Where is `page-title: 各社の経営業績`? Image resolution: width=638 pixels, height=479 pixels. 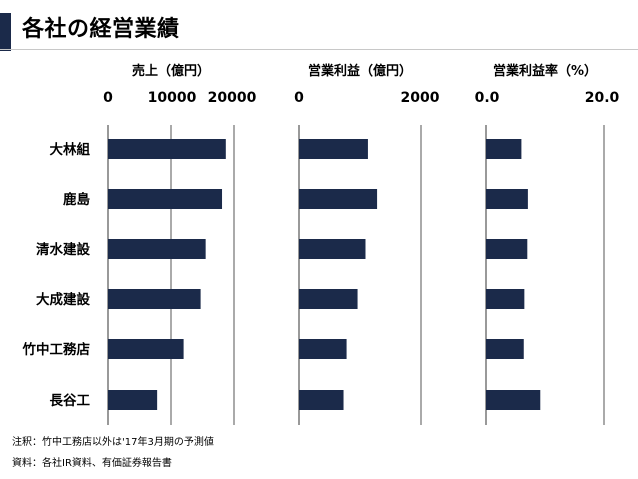 page-title: 各社の経営業績 is located at coordinates (101, 29).